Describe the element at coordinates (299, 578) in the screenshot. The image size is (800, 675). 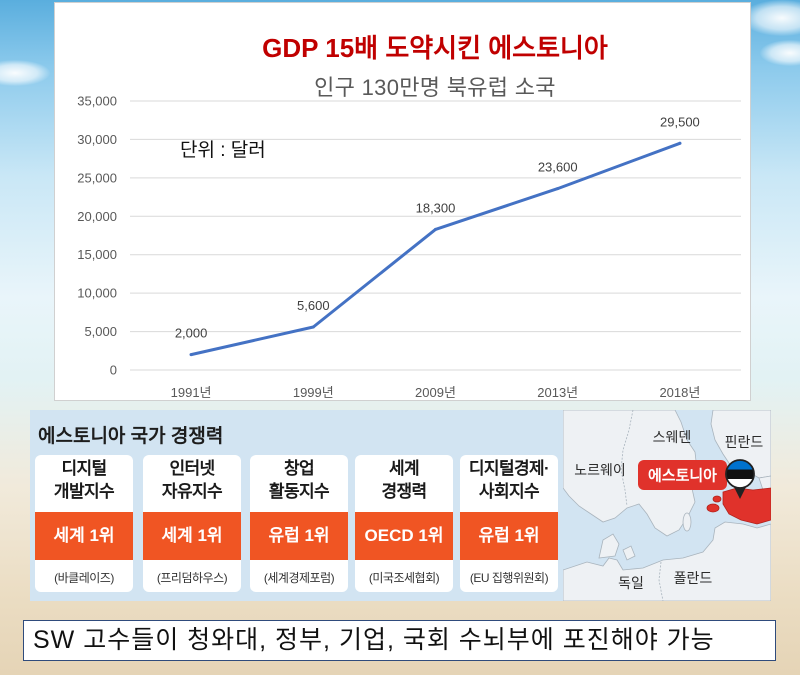
I see `card-source: (세계경제포럼)` at that location.